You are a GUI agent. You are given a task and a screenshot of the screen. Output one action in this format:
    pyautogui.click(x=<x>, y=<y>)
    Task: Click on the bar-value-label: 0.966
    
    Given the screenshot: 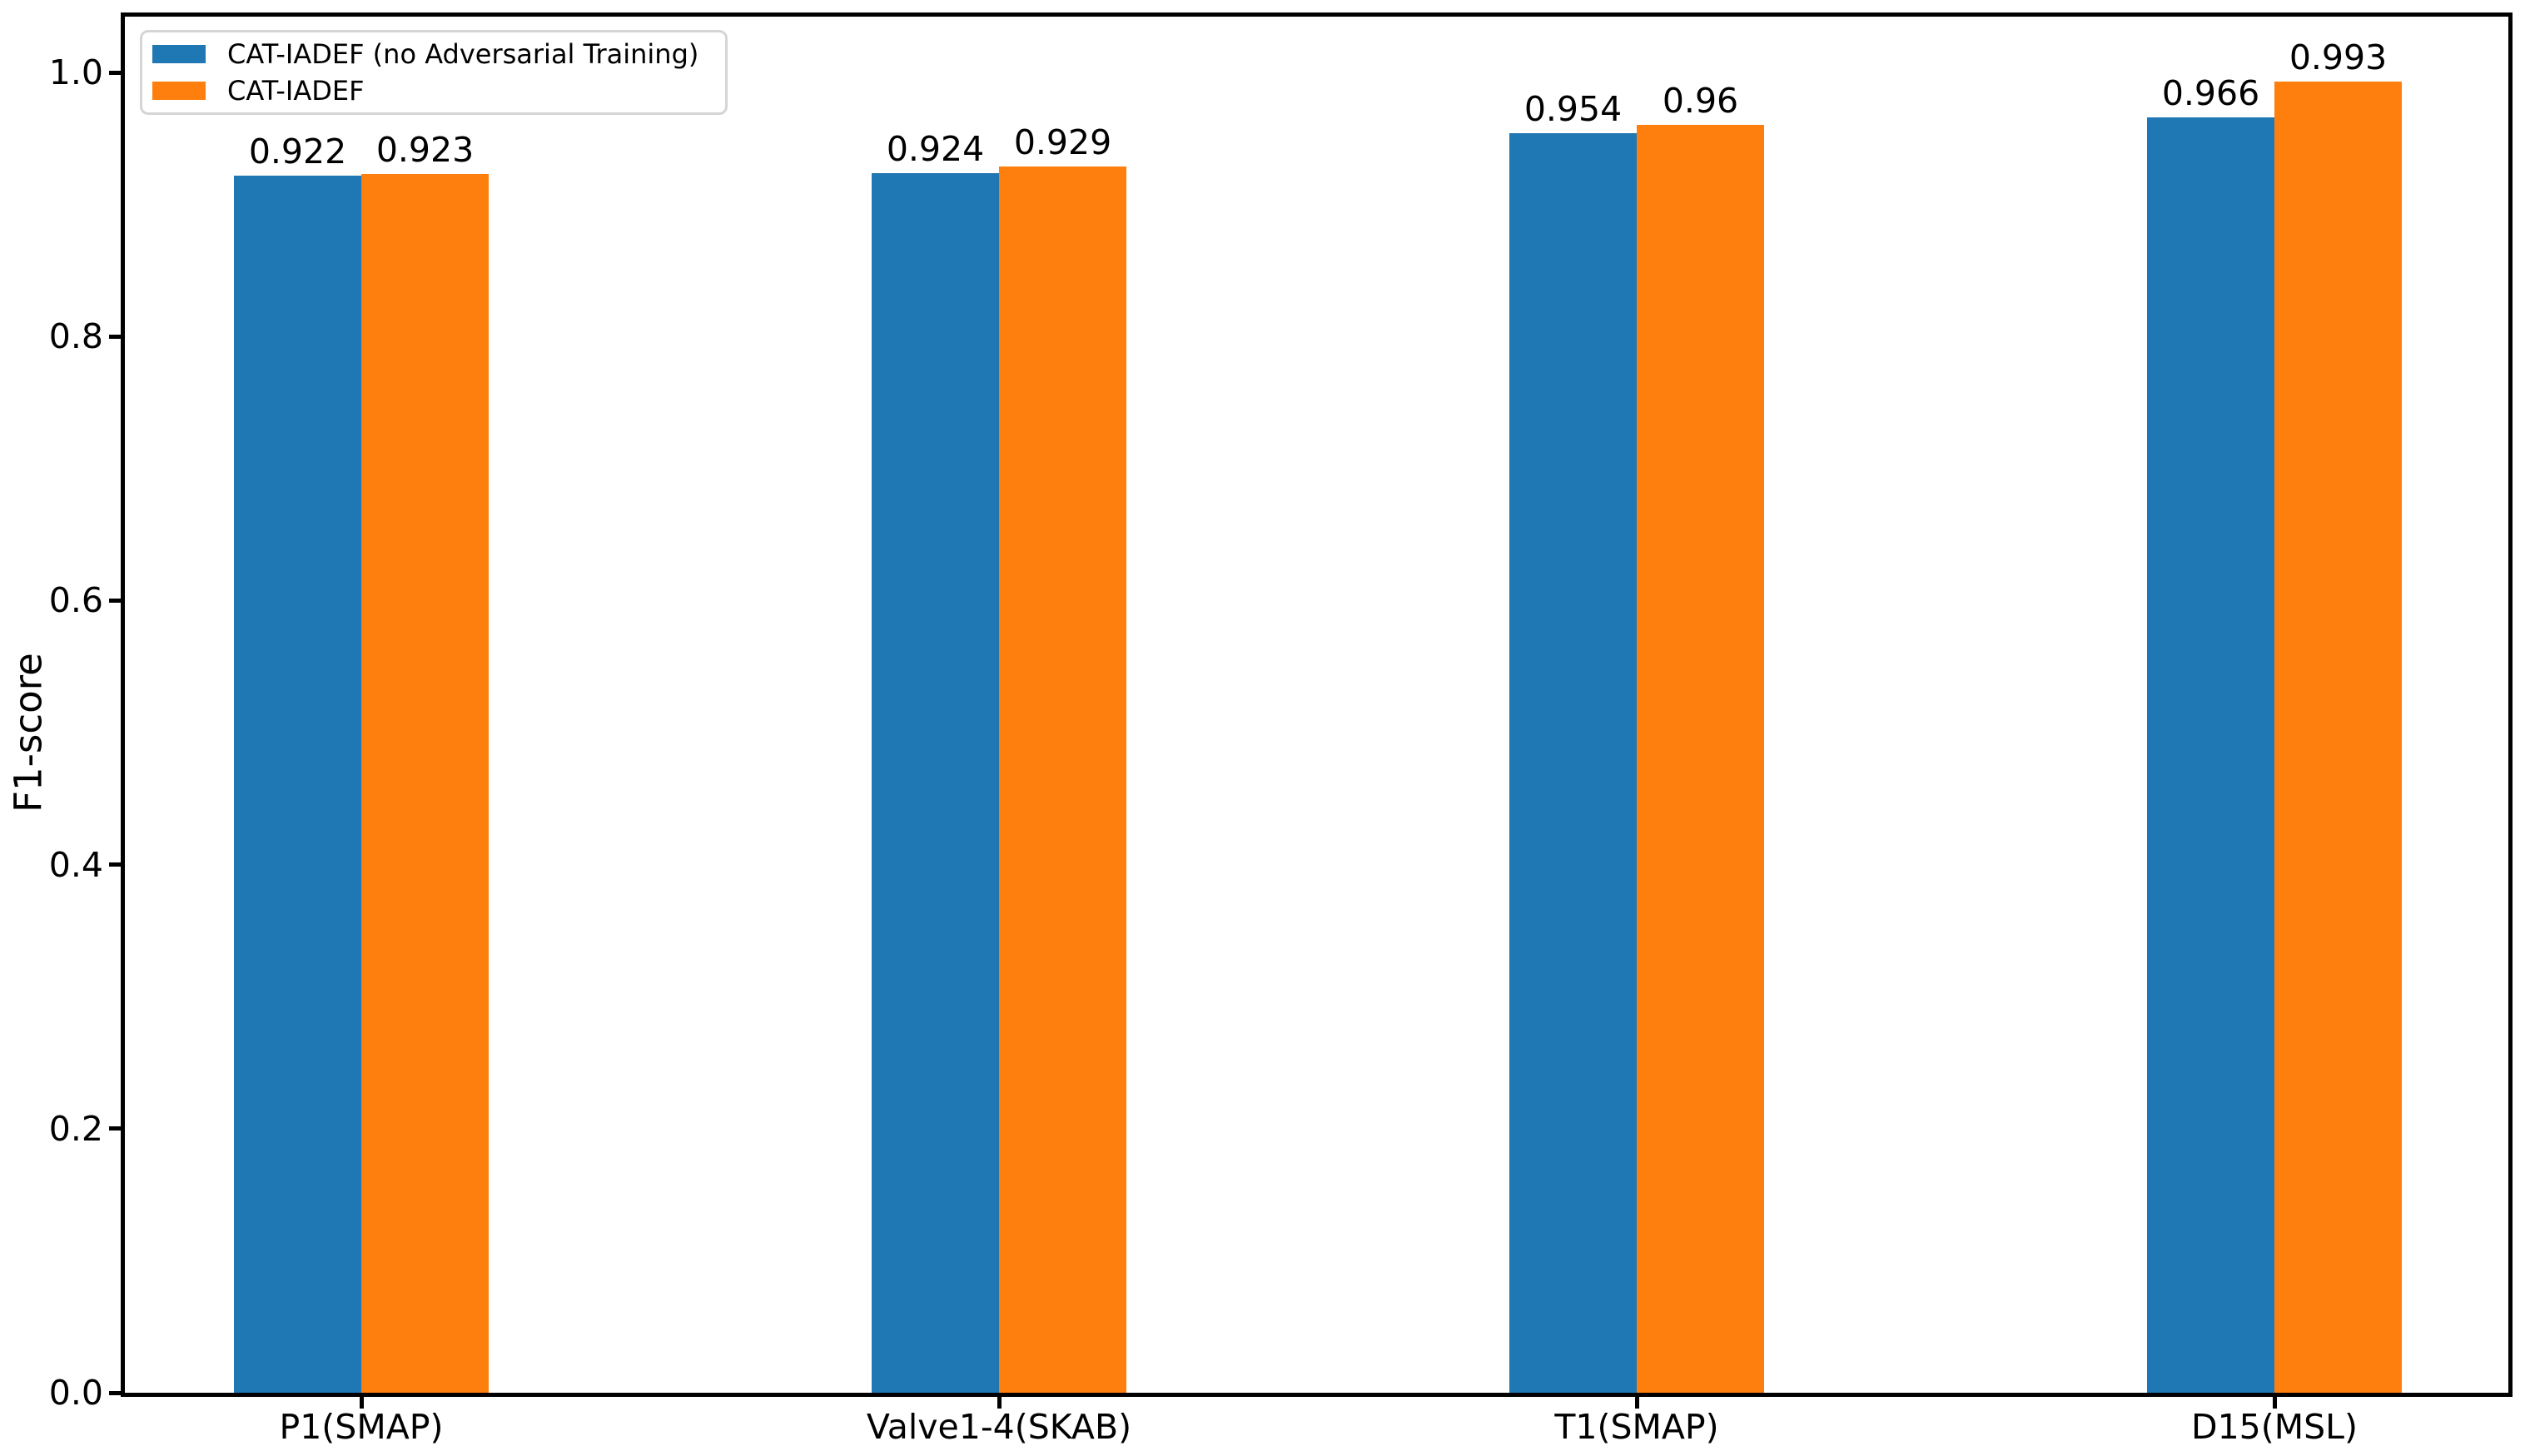 What is the action you would take?
    pyautogui.click(x=2210, y=92)
    